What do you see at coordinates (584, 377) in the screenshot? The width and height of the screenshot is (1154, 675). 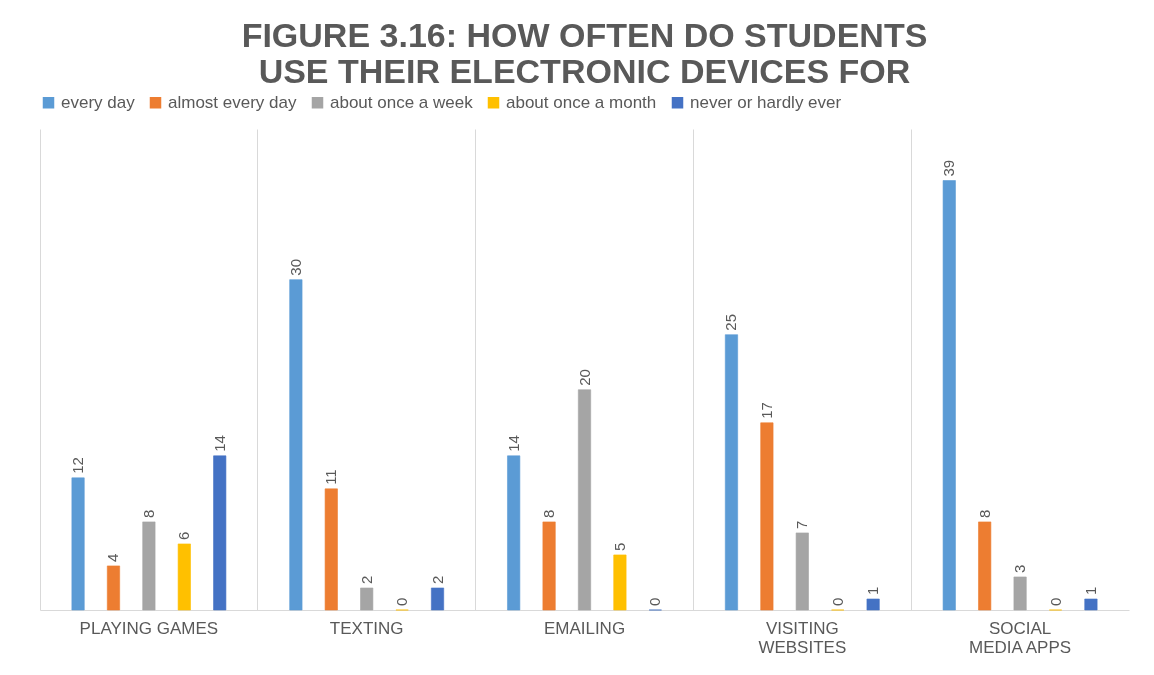 I see `data-label: 20` at bounding box center [584, 377].